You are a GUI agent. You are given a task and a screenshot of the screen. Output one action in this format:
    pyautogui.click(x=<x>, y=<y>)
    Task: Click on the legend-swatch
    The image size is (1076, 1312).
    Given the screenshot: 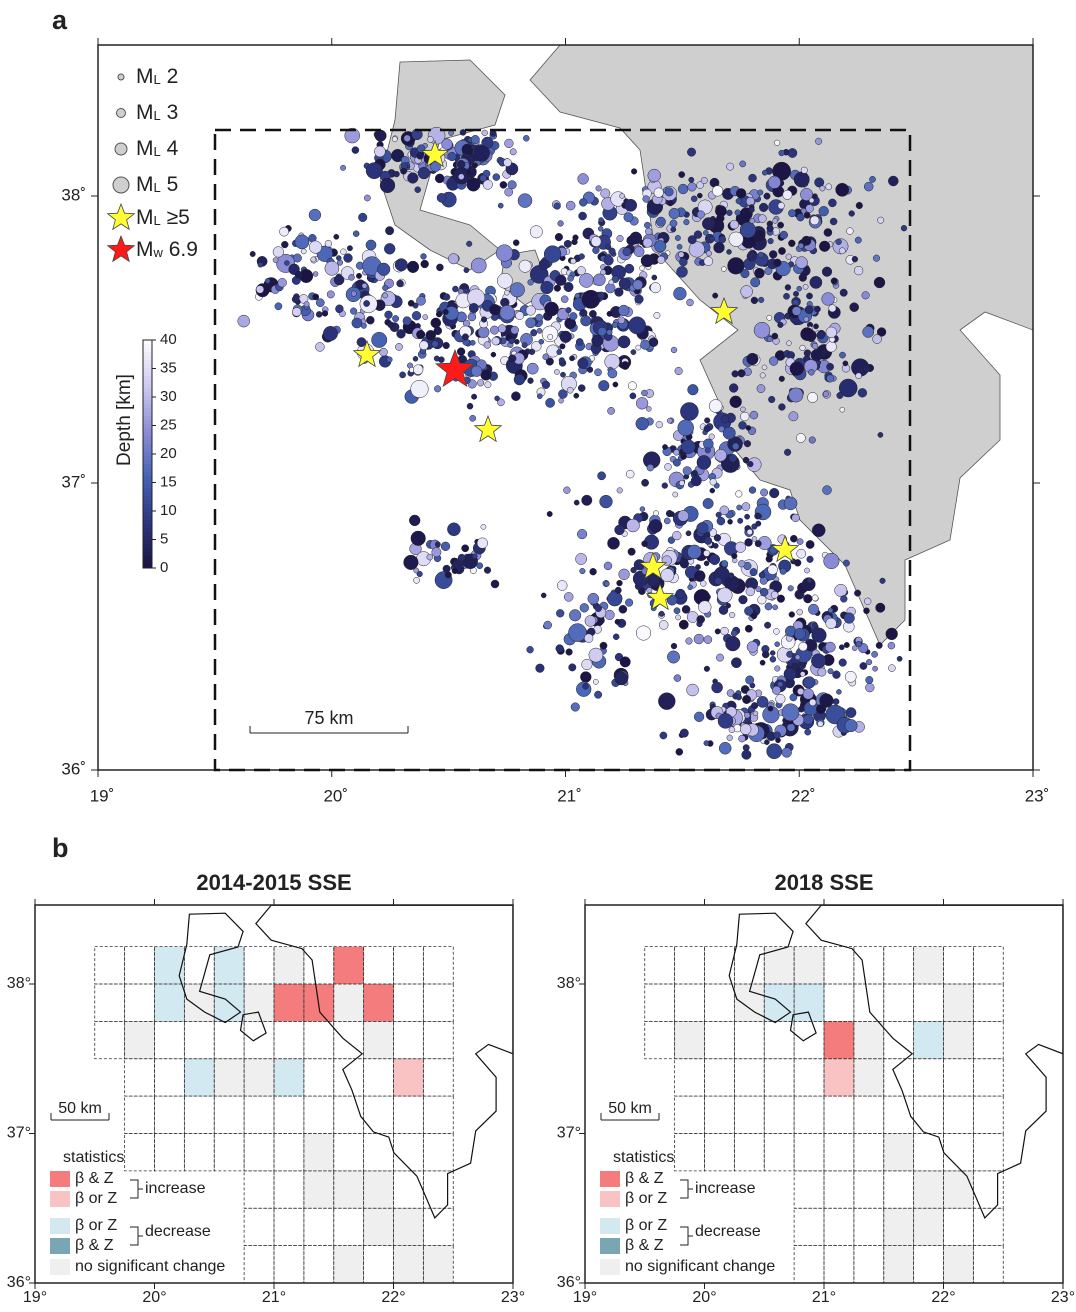 What is the action you would take?
    pyautogui.click(x=60, y=1246)
    